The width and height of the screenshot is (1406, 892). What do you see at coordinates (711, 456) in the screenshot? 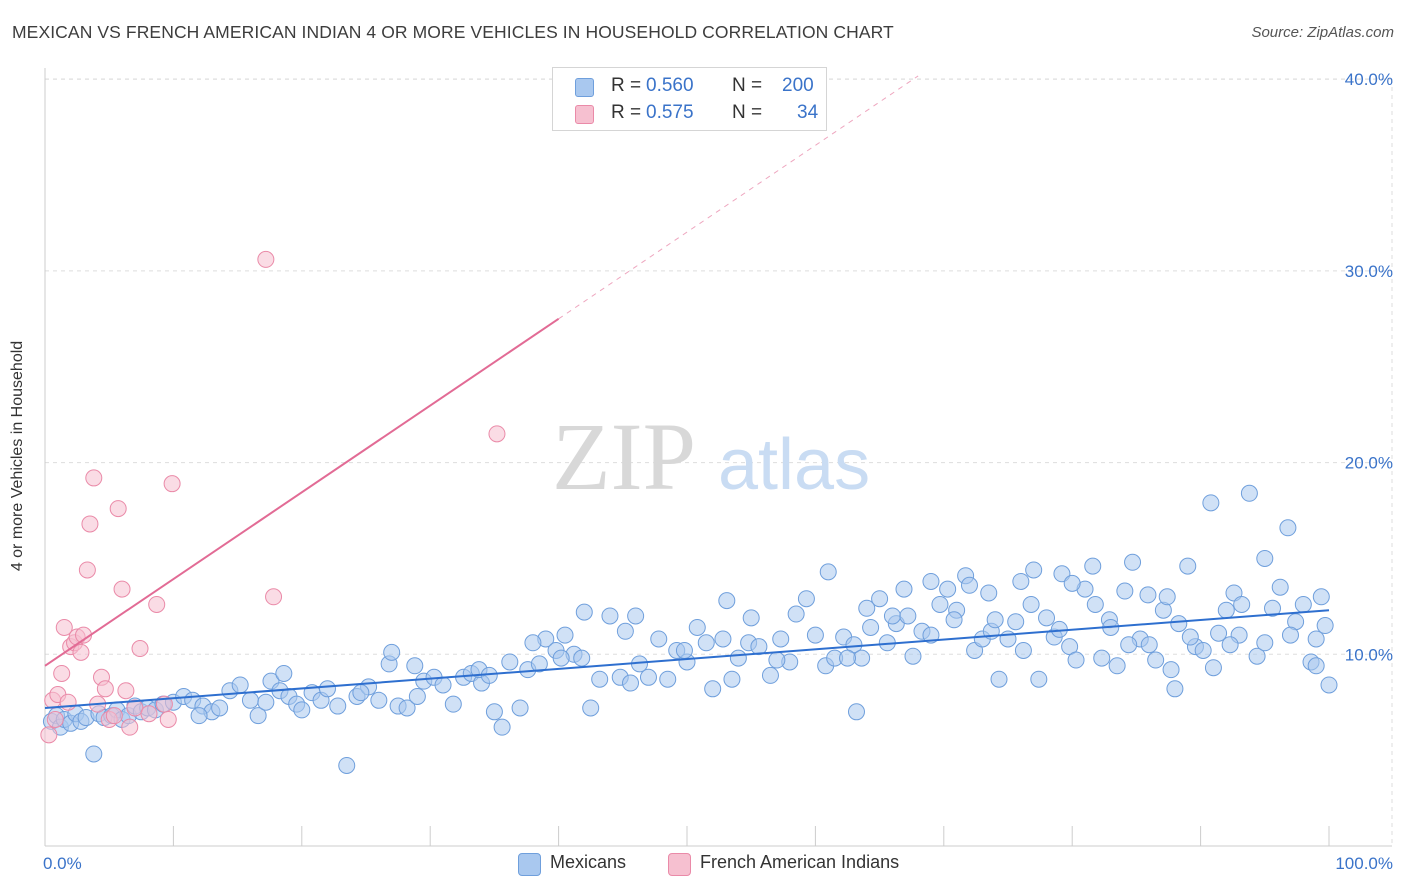
I see `watermark: ZIP atlas` at bounding box center [711, 456].